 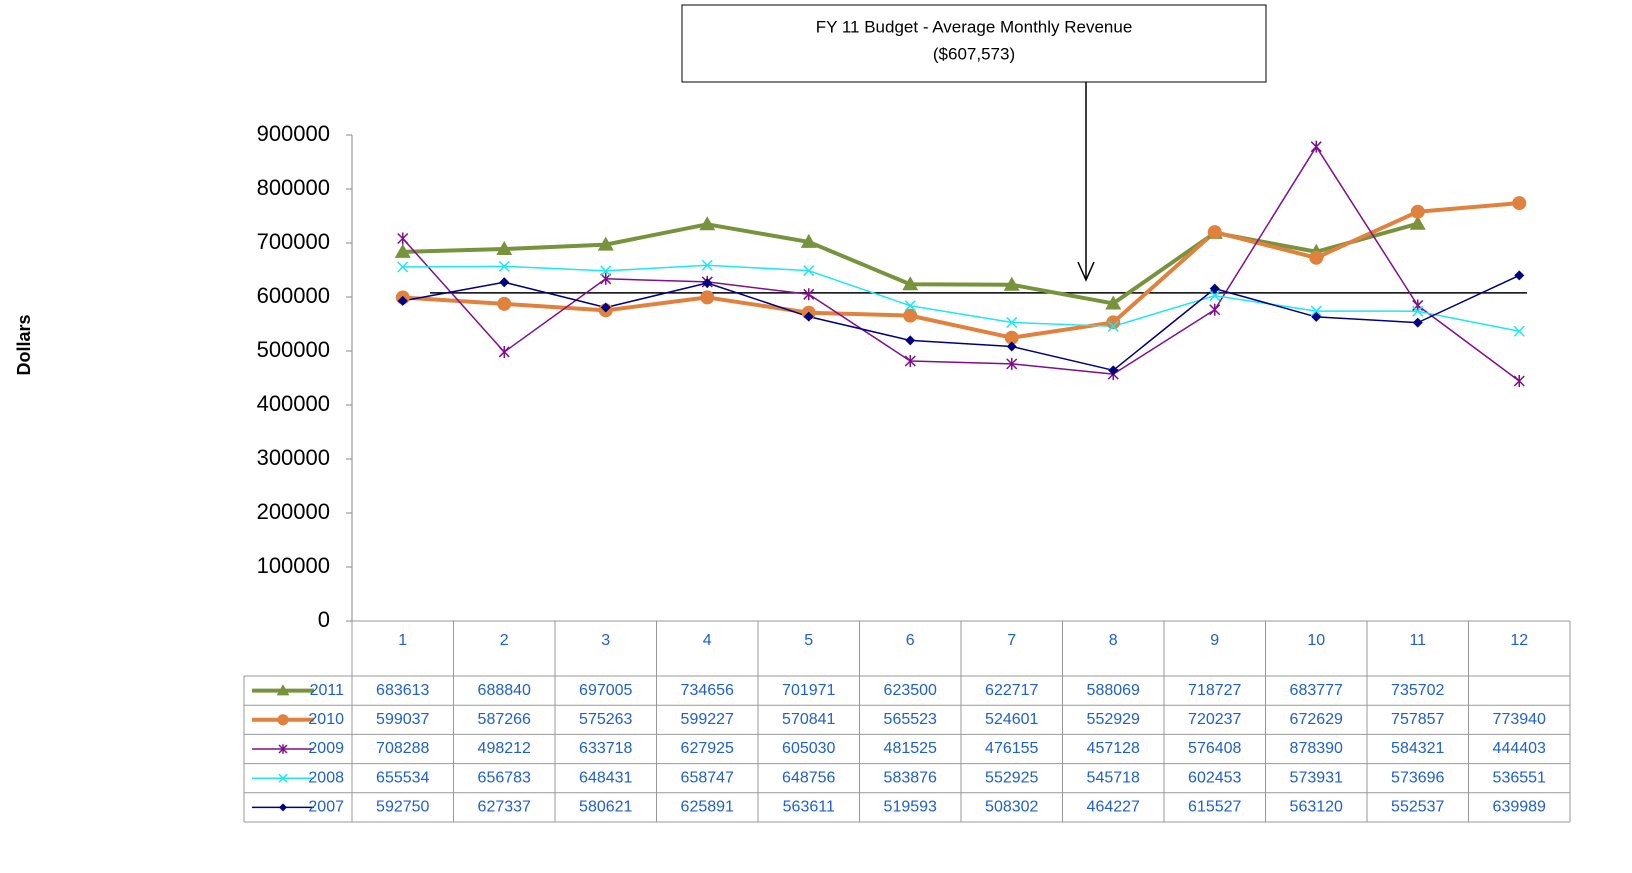 I want to click on table-cell: 575263, so click(x=605, y=719).